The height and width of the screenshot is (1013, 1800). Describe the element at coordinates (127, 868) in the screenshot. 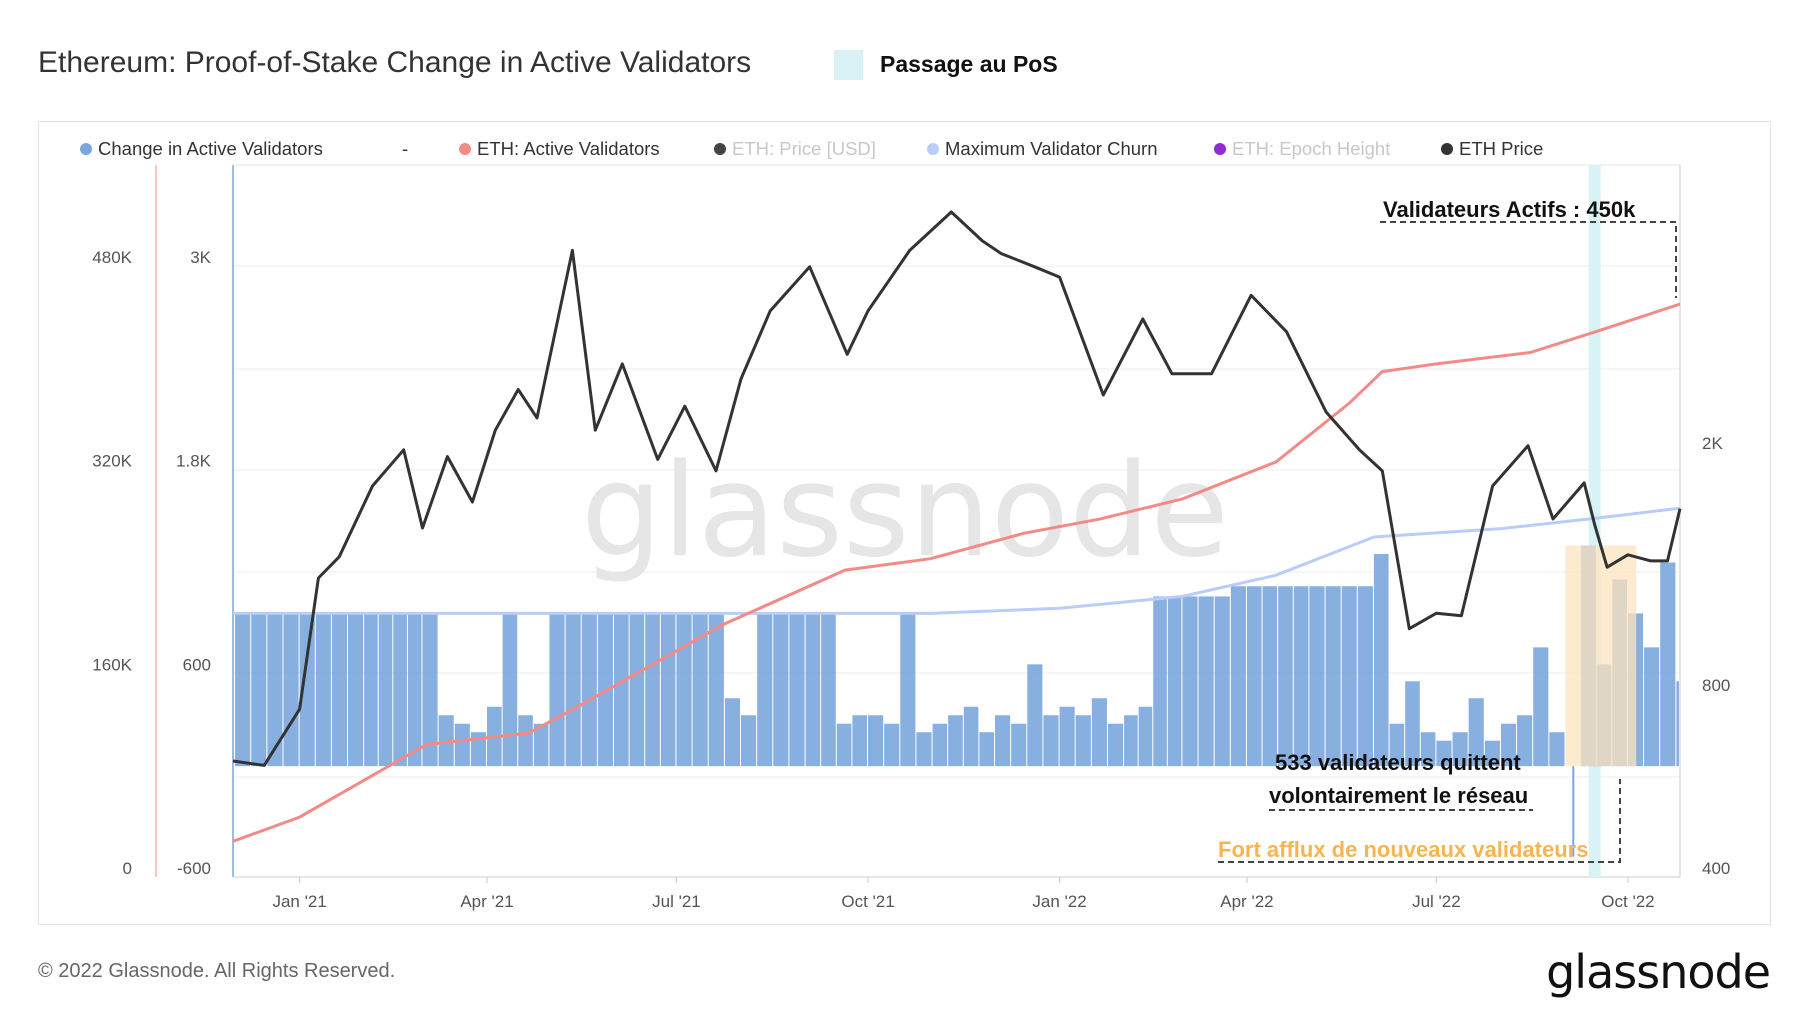

I see `y-tick-validators: 0` at that location.